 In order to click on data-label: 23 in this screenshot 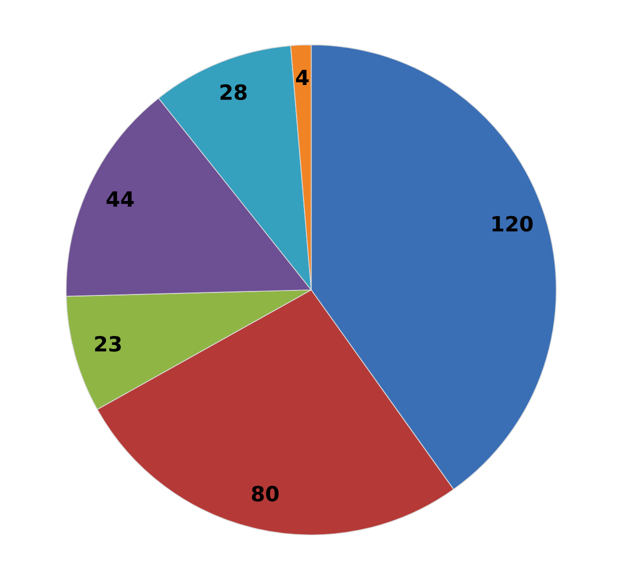, I will do `click(108, 344)`.